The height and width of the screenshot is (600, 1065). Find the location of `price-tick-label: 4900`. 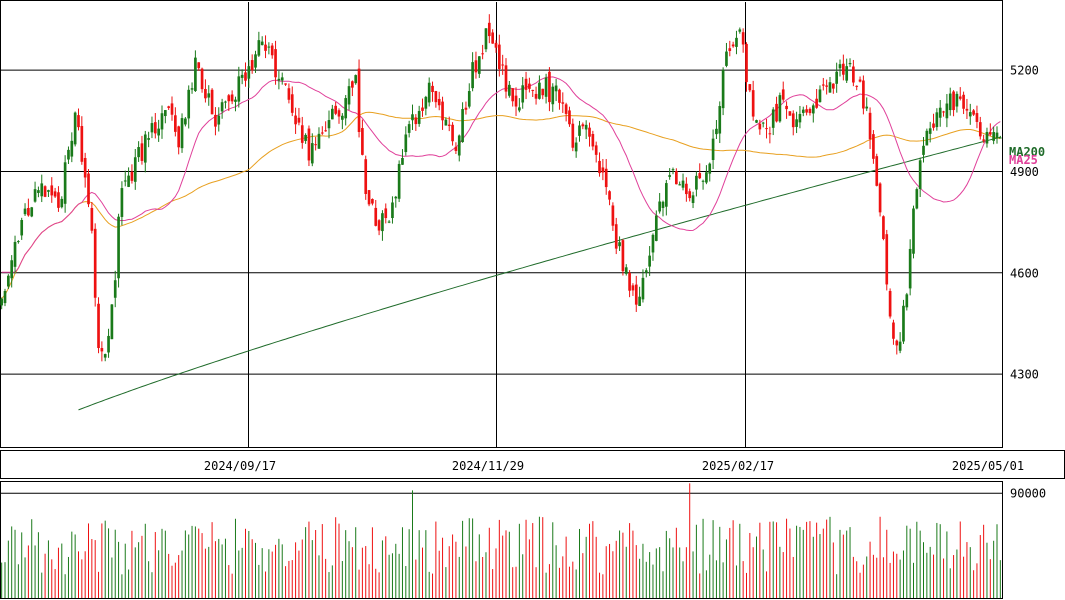

price-tick-label: 4900 is located at coordinates (1024, 172).